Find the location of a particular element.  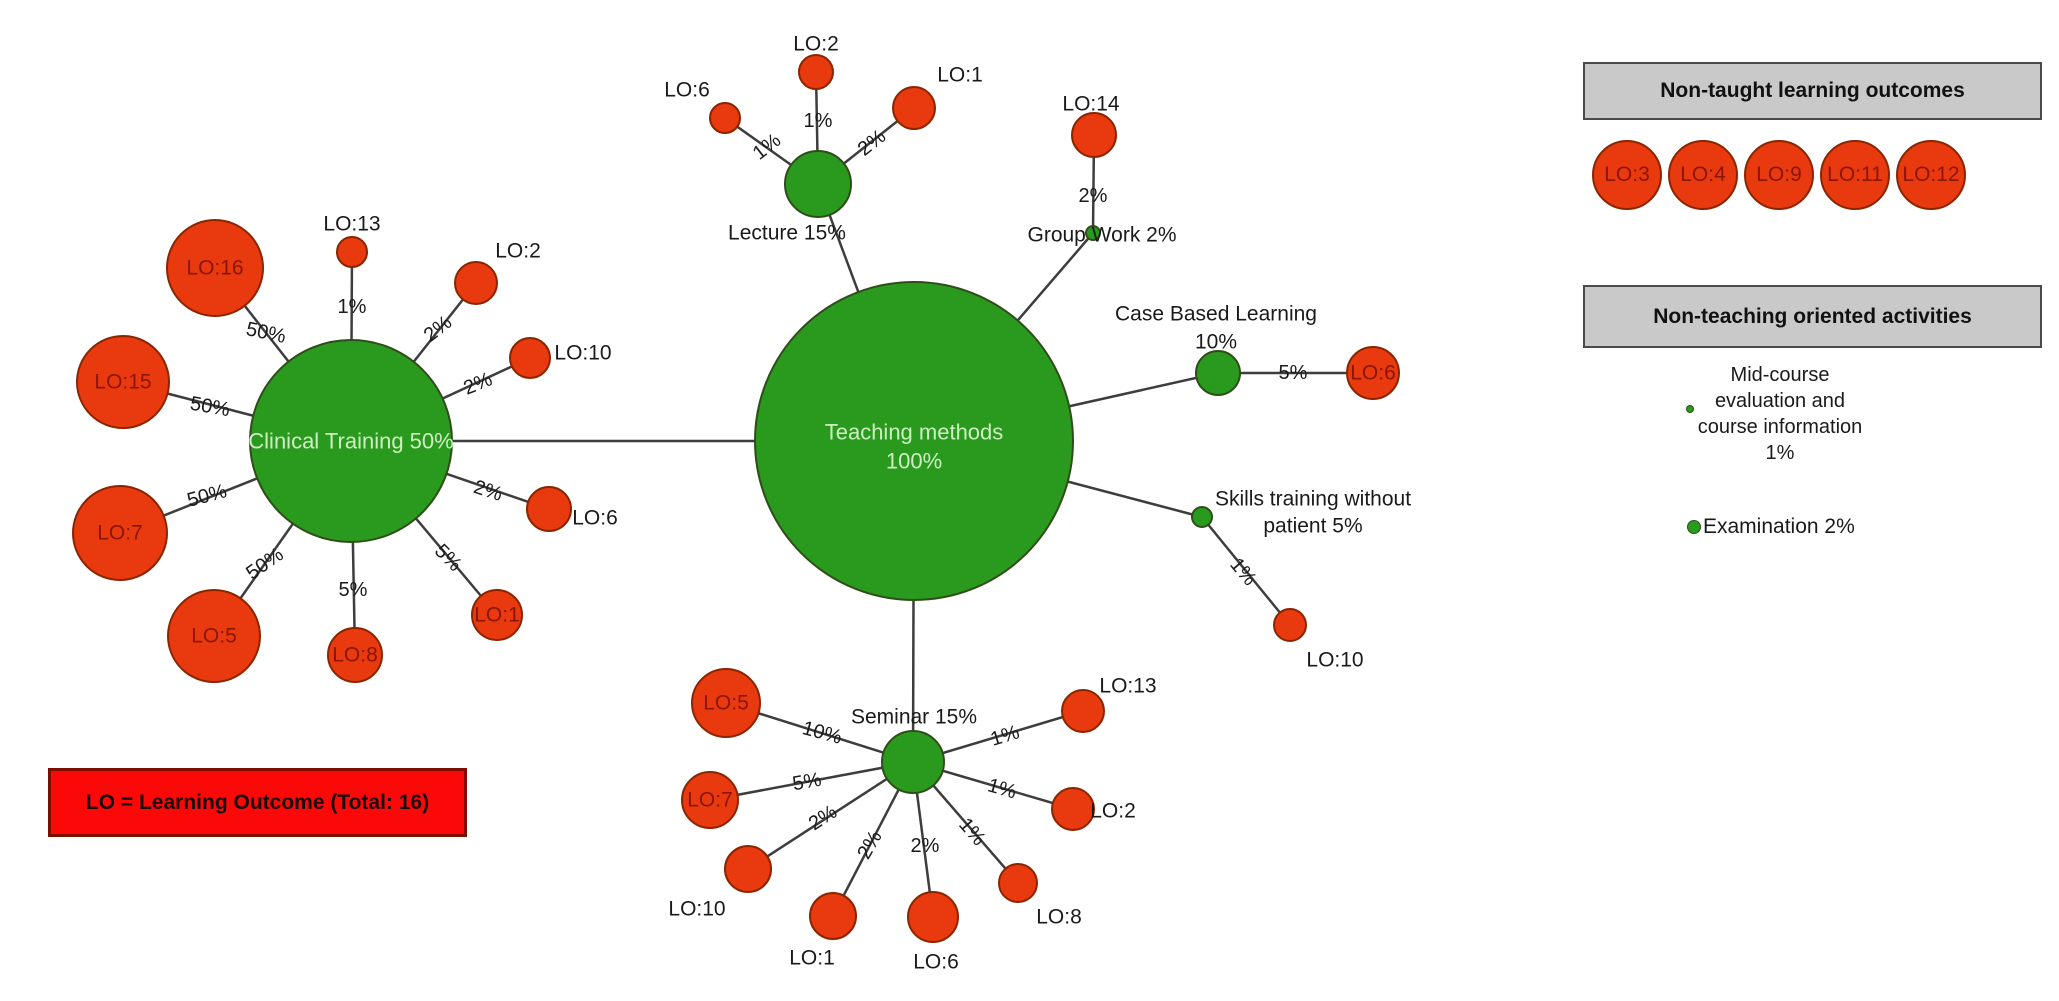

non-taught-header-label: Non-taught learning outcomes is located at coordinates (1812, 90).